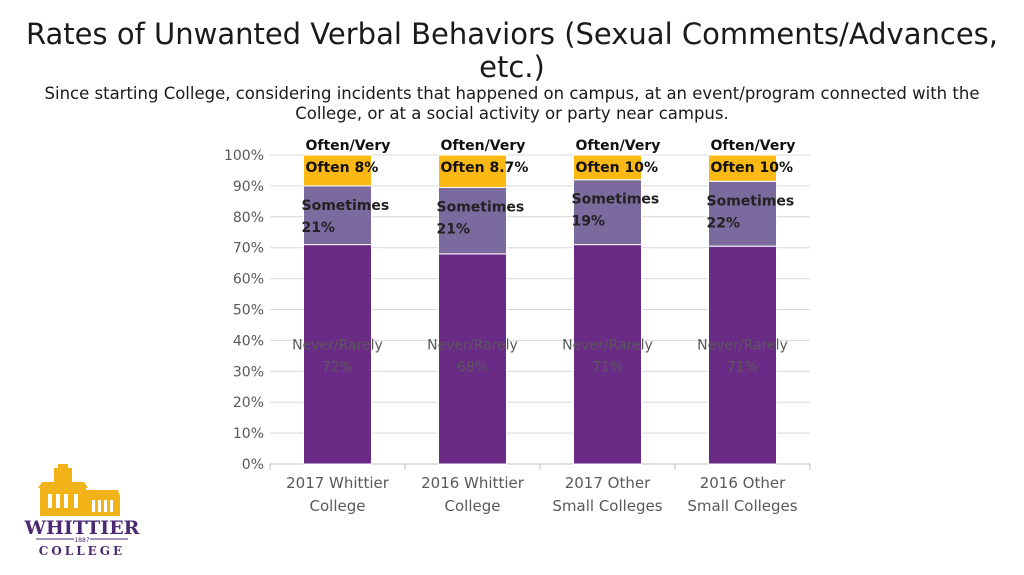  I want to click on y-tick-label: 40%, so click(248, 341).